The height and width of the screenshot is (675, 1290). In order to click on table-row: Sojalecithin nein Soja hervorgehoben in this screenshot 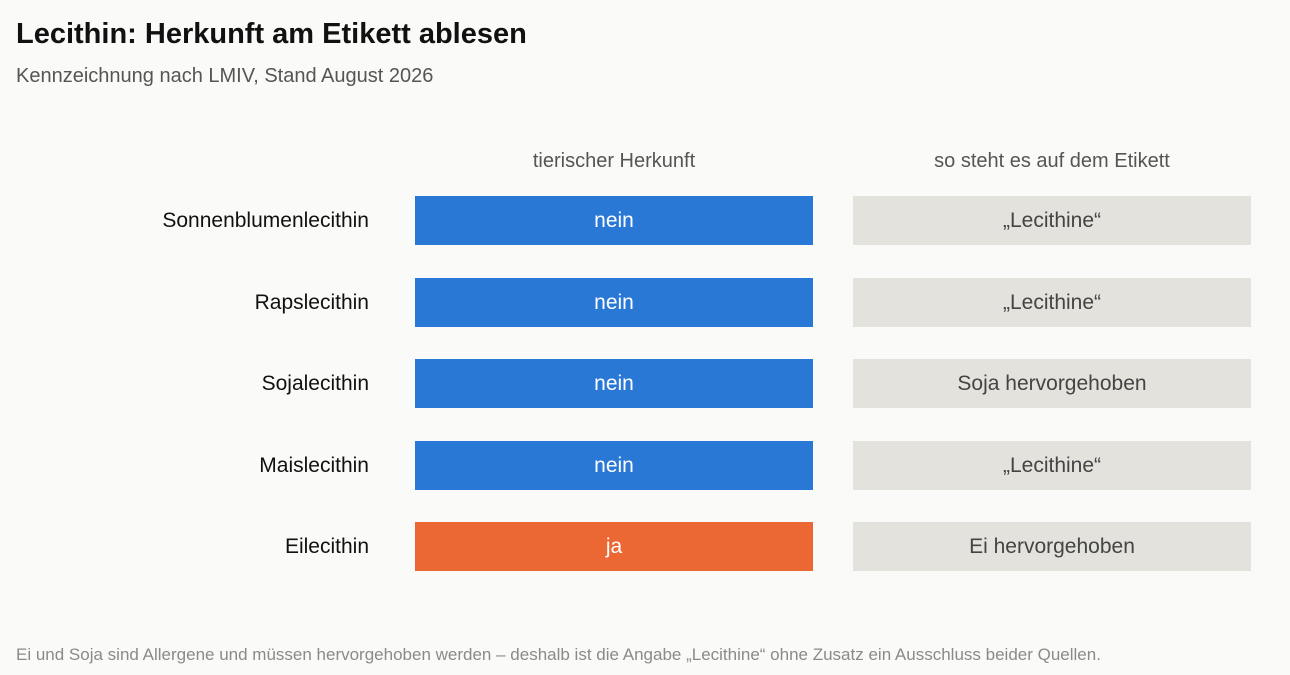, I will do `click(645, 383)`.